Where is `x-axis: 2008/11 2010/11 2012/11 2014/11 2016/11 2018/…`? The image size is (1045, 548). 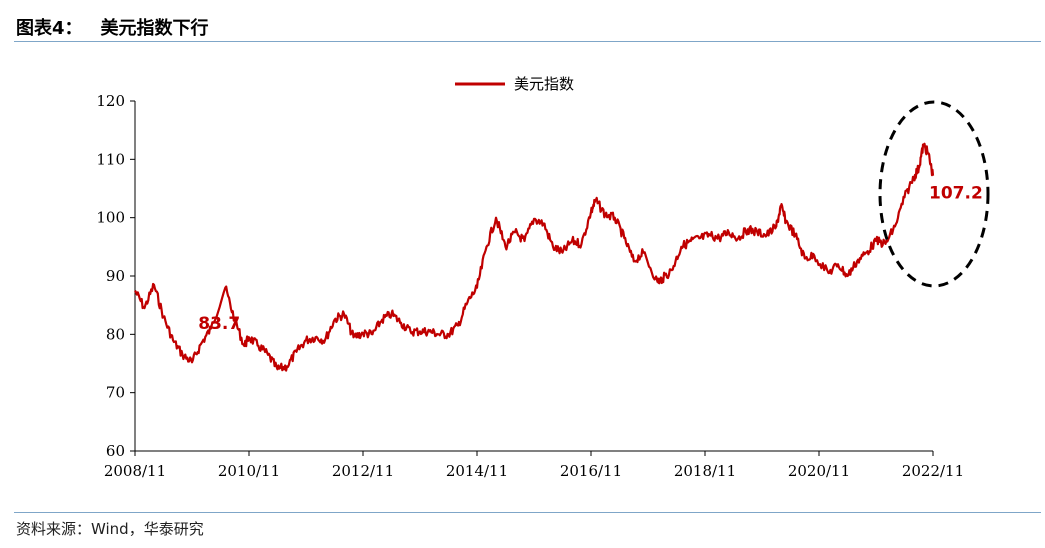 x-axis: 2008/11 2010/11 2012/11 2014/11 2016/11 2018/… is located at coordinates (534, 465).